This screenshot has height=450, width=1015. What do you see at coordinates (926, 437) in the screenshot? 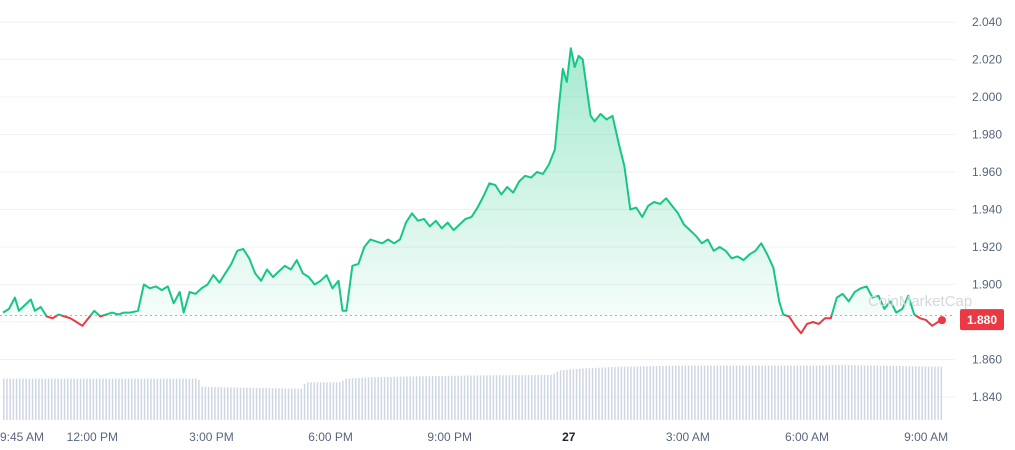
I see `x-tick-label: 9:00 AM` at bounding box center [926, 437].